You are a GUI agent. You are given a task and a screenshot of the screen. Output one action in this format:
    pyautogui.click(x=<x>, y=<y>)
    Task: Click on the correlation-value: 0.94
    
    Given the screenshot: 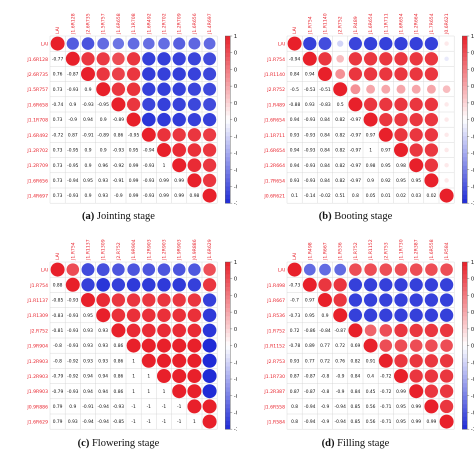 What is the action you would take?
    pyautogui.click(x=88, y=392)
    